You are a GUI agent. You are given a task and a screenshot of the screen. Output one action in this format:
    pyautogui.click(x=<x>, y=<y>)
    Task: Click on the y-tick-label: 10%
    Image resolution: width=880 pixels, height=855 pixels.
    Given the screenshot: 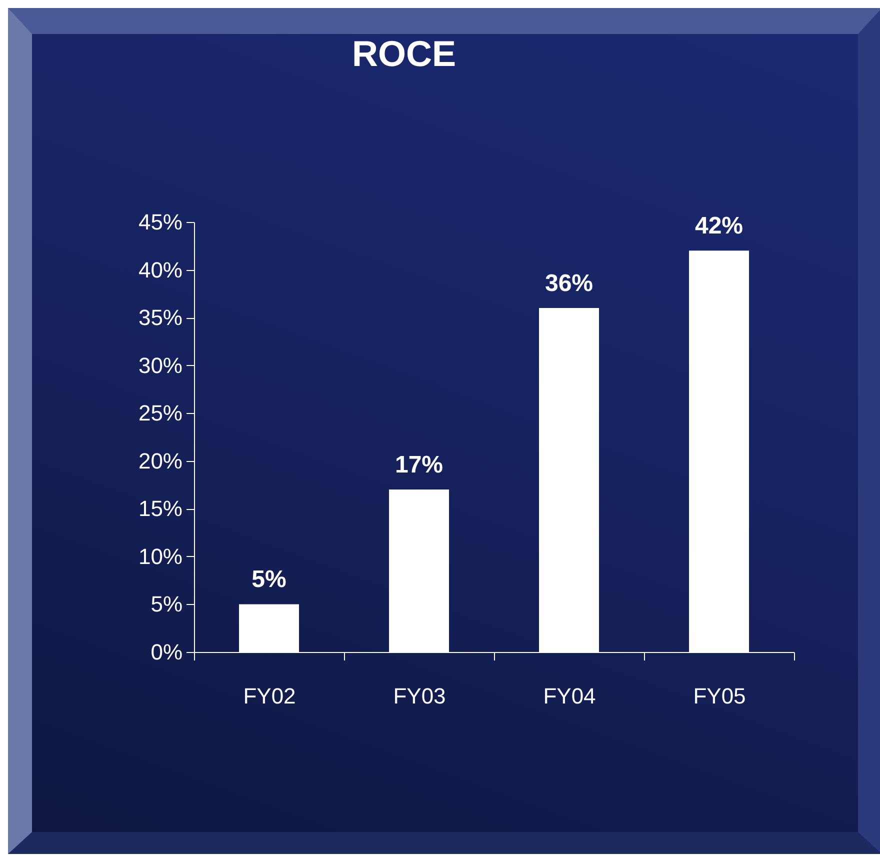 What is the action you would take?
    pyautogui.click(x=160, y=556)
    